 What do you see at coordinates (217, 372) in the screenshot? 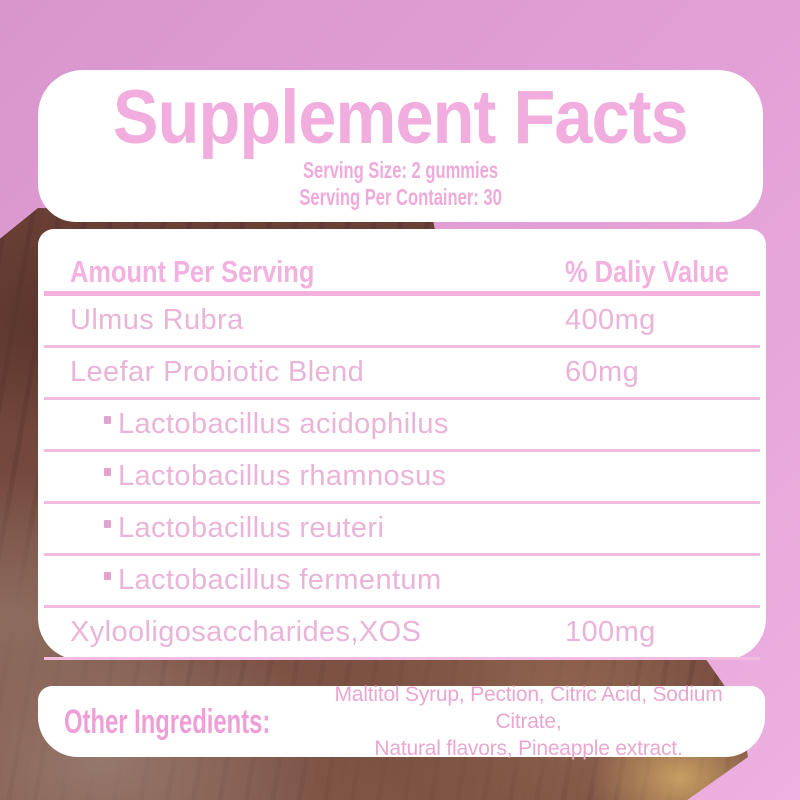
I see `ingredient-name: Leefar Probiotic Blend` at bounding box center [217, 372].